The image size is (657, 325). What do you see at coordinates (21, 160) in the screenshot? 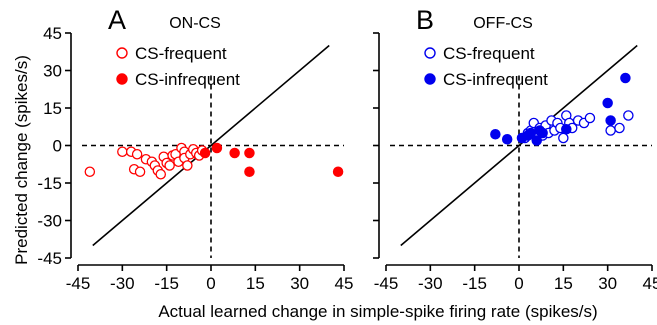
I see `y-axis-label: Predicted change (spikes/s)` at bounding box center [21, 160].